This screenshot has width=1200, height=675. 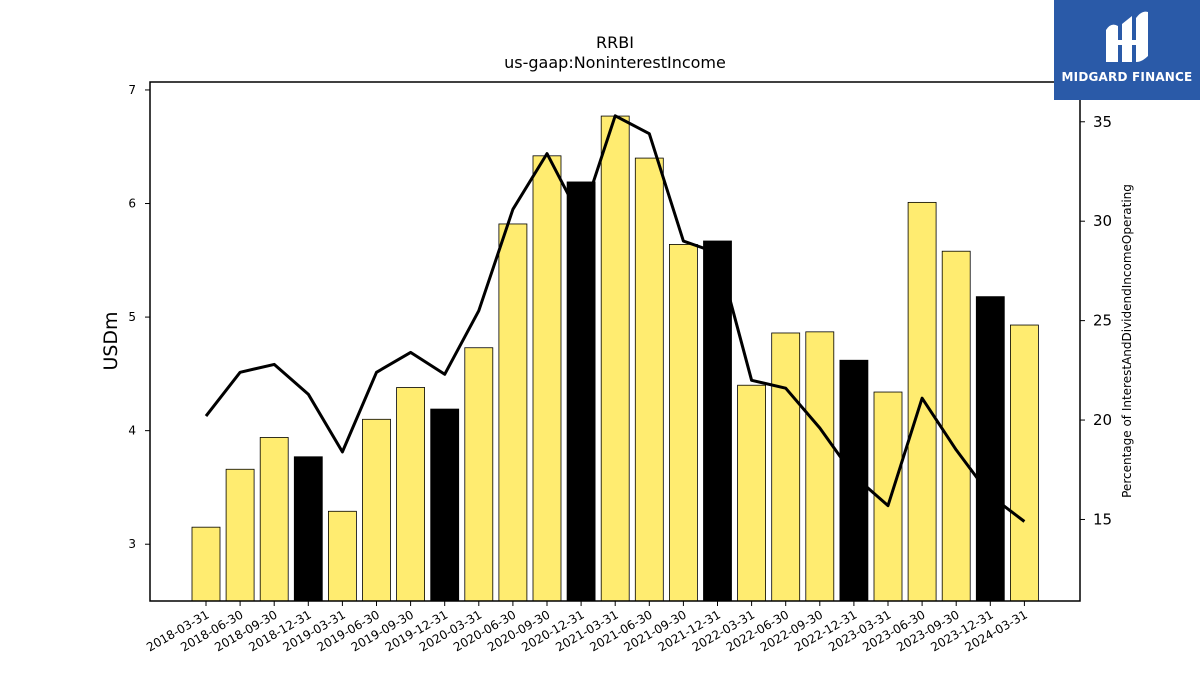 What do you see at coordinates (132, 431) in the screenshot?
I see `y-tick-label: 4` at bounding box center [132, 431].